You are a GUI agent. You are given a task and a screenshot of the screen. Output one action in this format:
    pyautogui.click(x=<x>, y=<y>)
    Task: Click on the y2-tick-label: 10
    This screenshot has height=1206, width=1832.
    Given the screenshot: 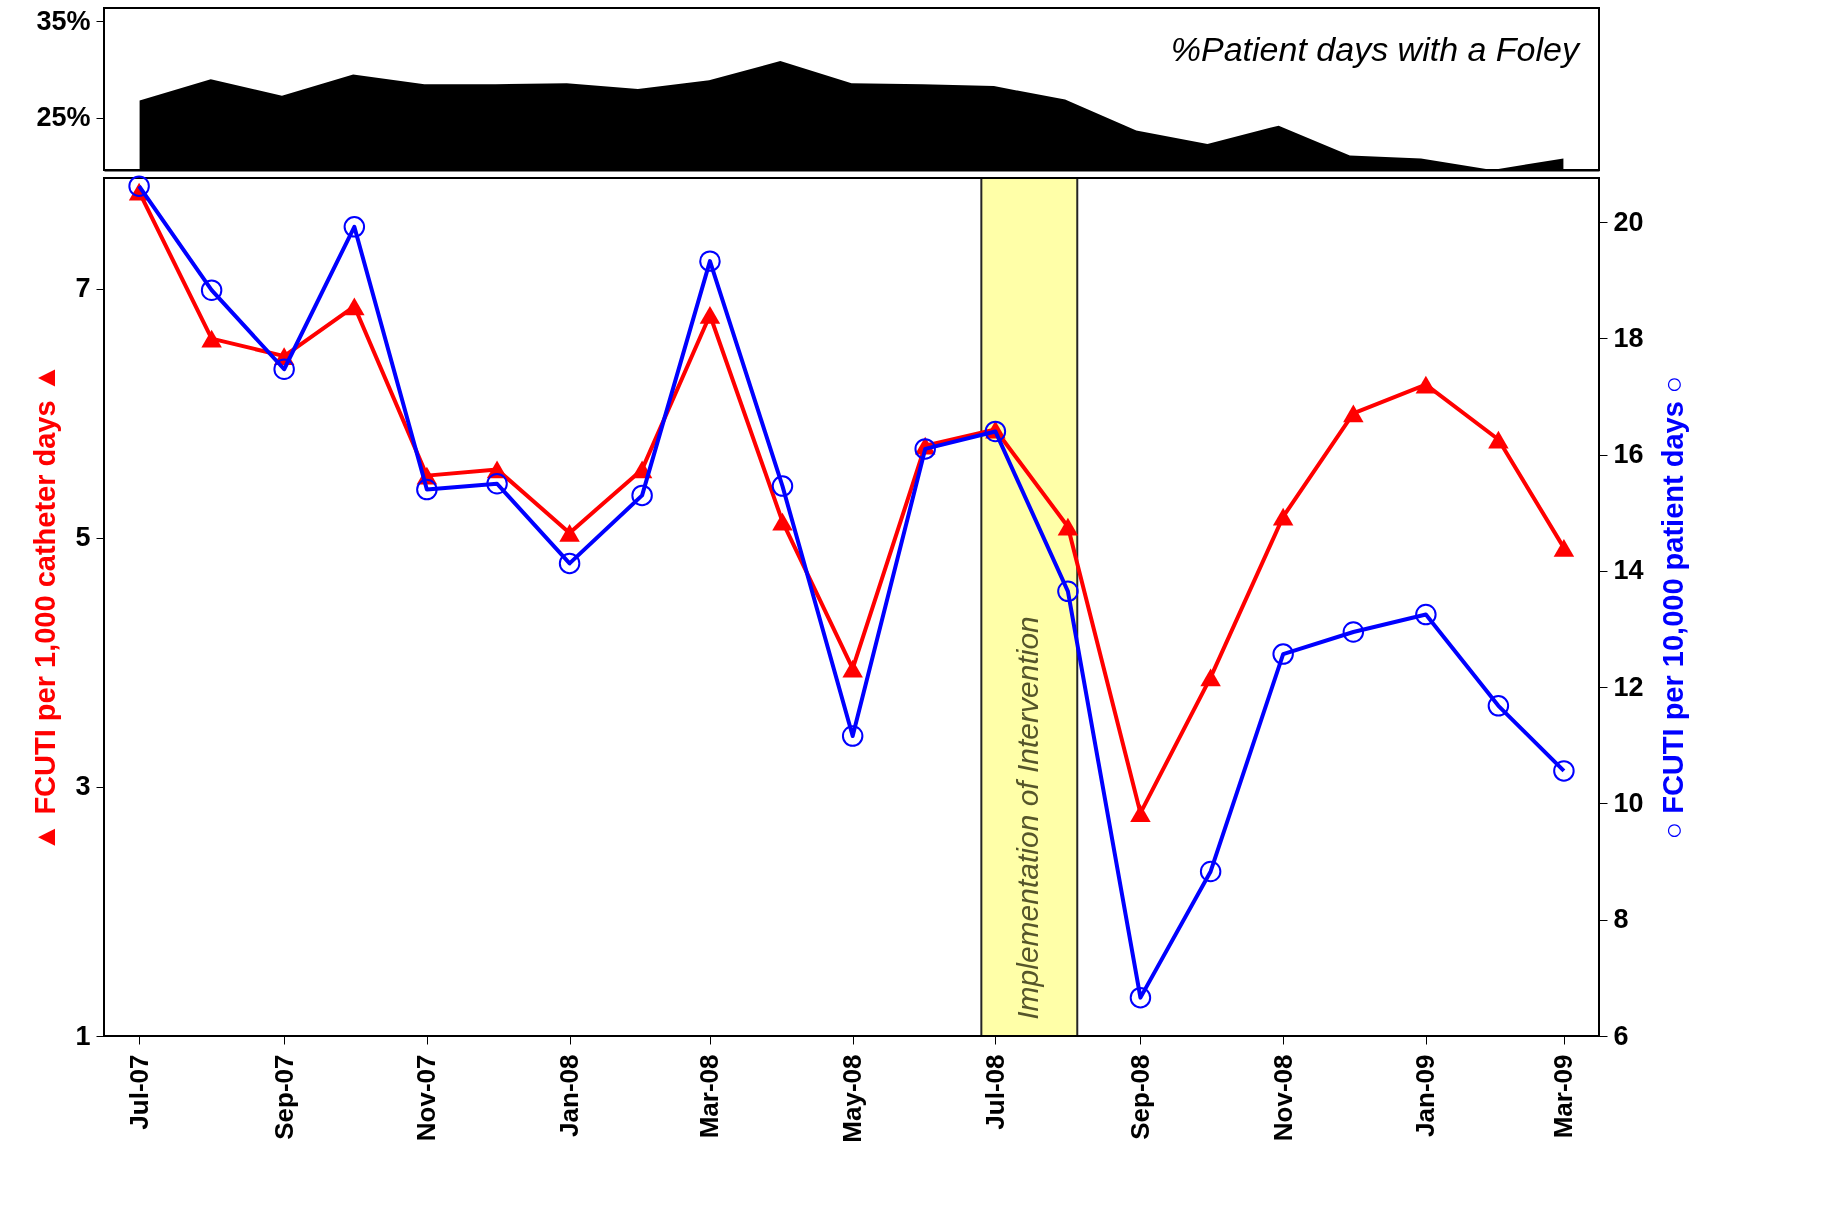 What is the action you would take?
    pyautogui.click(x=1628, y=802)
    